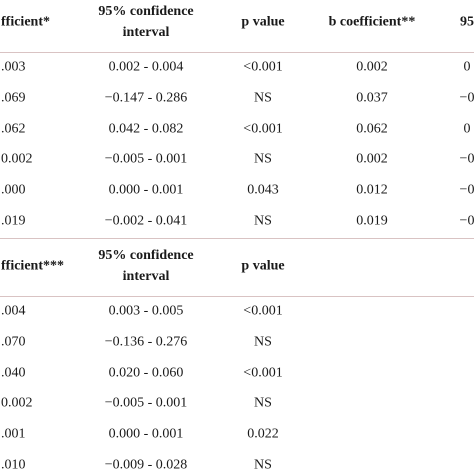  Describe the element at coordinates (32, 266) in the screenshot. I see `column-header: fficient***` at that location.